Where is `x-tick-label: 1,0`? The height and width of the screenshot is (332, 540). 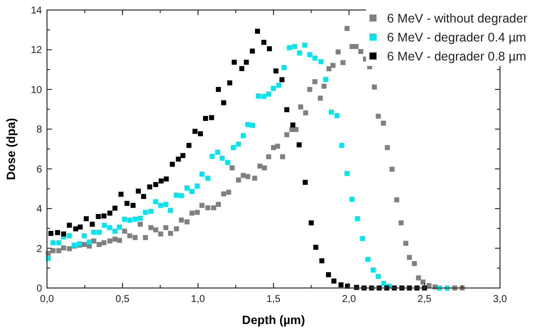 x-tick-label: 1,0 is located at coordinates (198, 299).